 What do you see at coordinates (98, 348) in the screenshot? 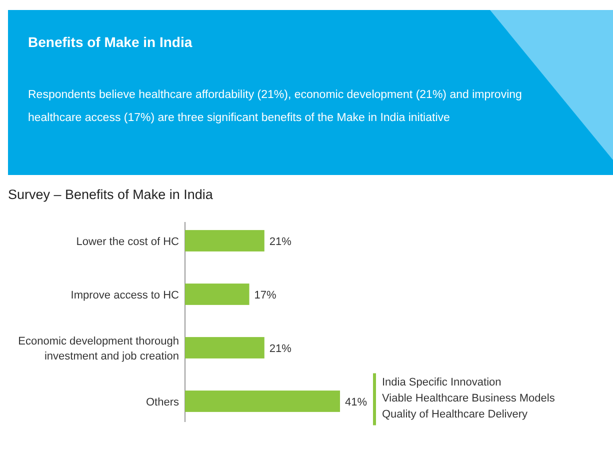
I see `y-tick-label: Economic development thorough investment and job creation` at bounding box center [98, 348].